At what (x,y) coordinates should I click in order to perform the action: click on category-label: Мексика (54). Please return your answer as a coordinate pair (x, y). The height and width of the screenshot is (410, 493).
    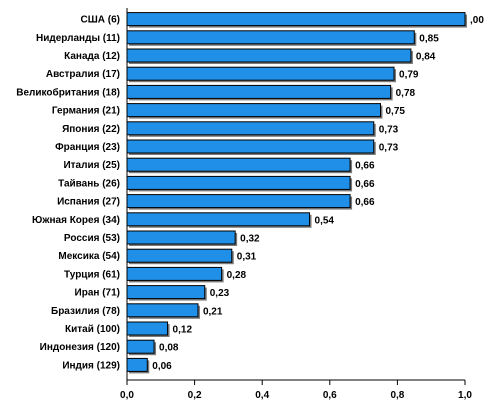
    Looking at the image, I should click on (89, 256).